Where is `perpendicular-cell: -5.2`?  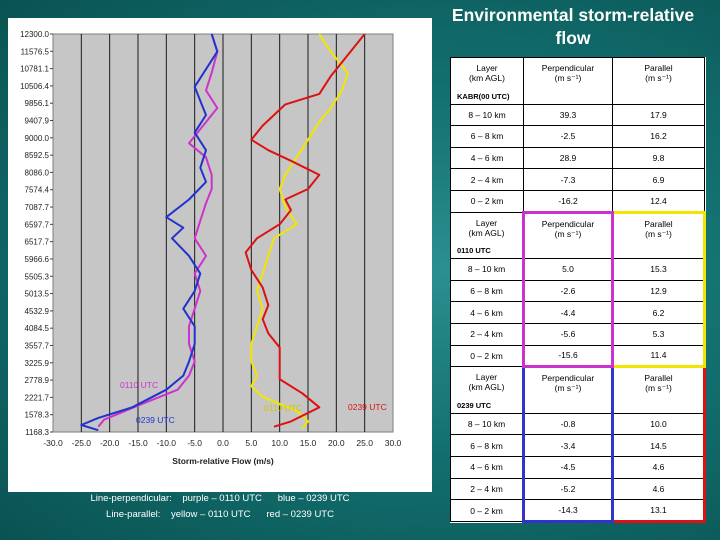 perpendicular-cell: -5.2 is located at coordinates (568, 489).